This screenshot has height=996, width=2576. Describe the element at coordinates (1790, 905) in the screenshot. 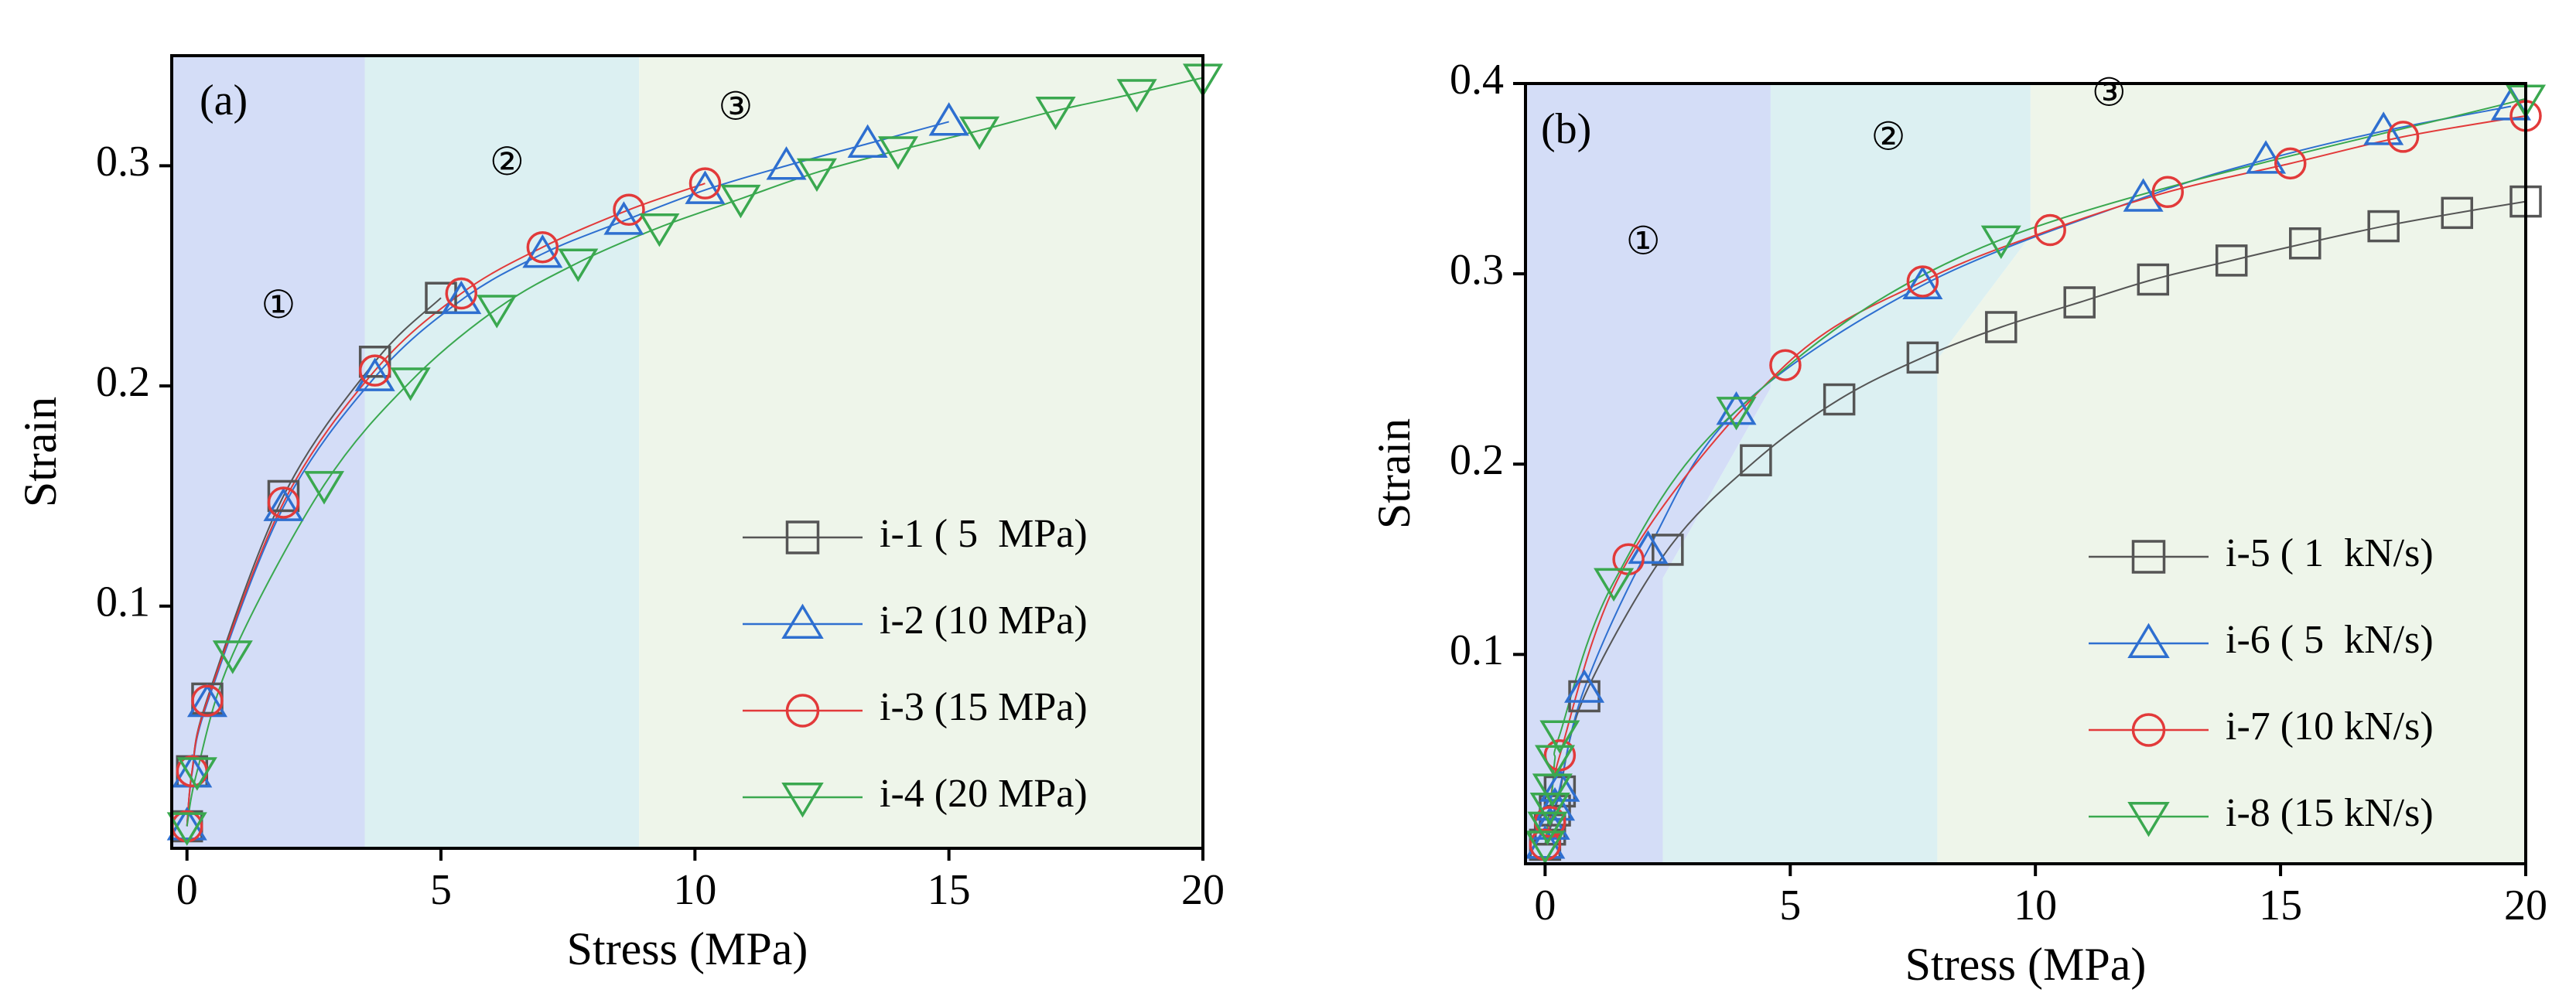

I see `x-tick-label: 5` at that location.